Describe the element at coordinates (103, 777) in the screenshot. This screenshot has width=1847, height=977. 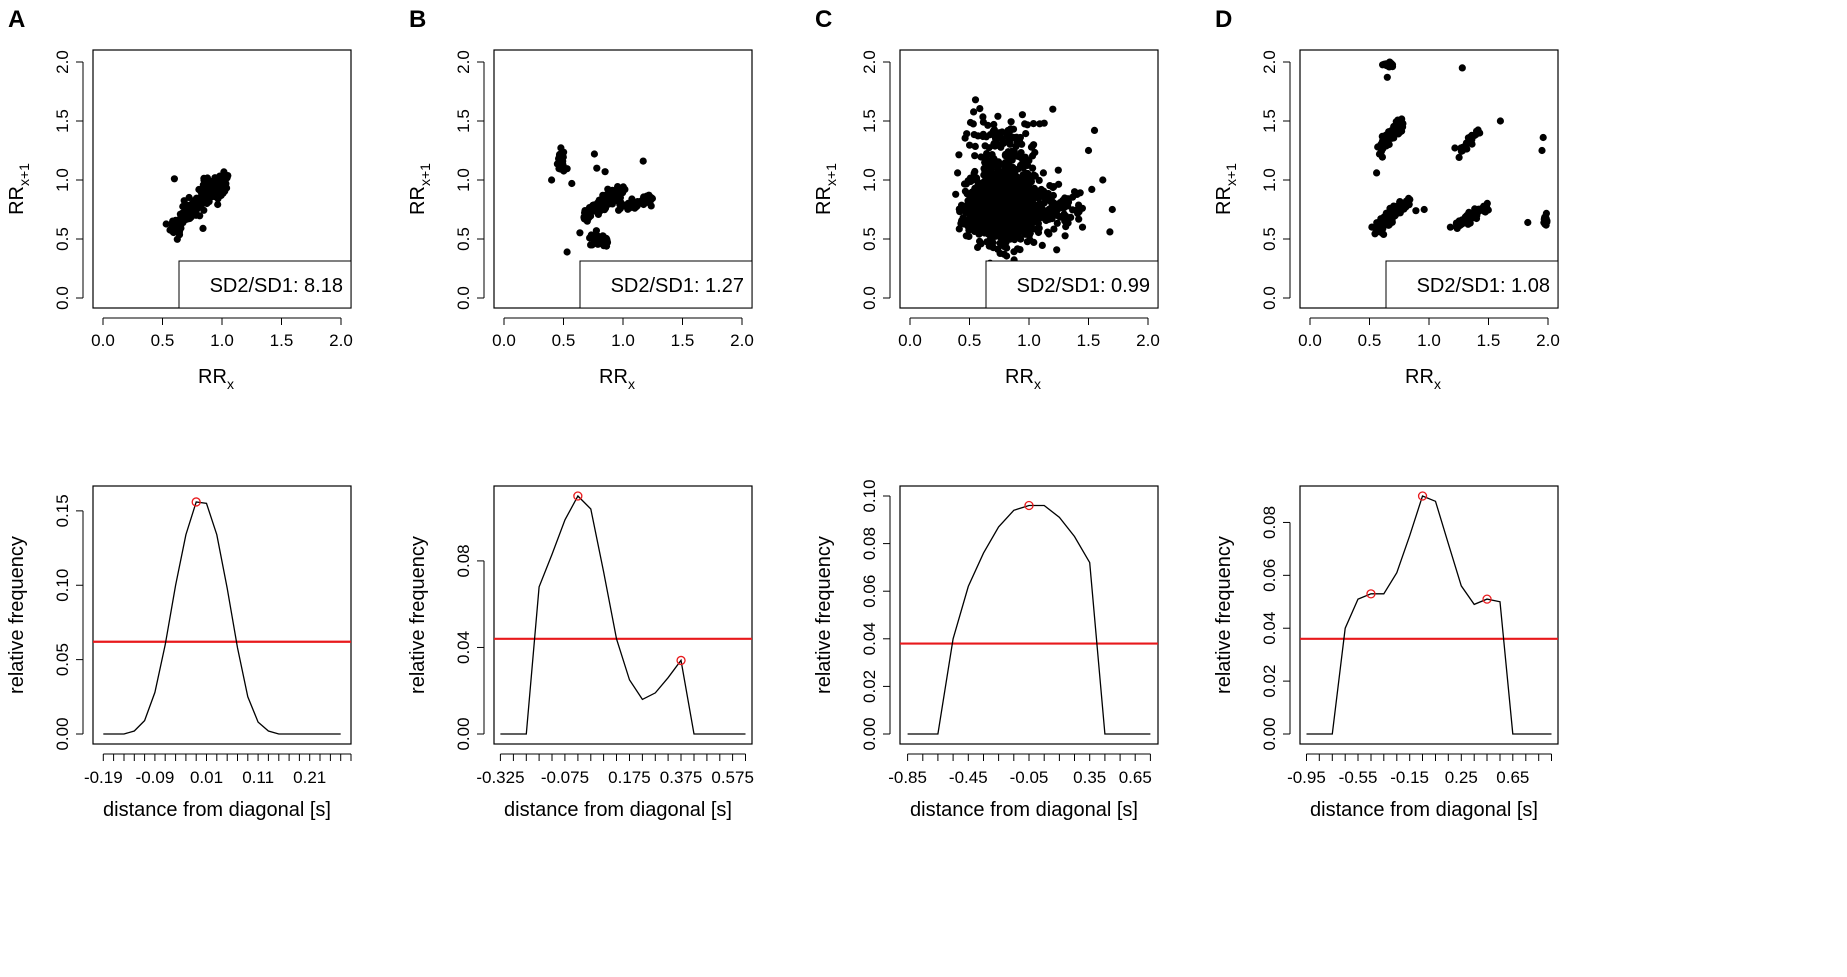
I see `x-tick-label: -0.19` at that location.